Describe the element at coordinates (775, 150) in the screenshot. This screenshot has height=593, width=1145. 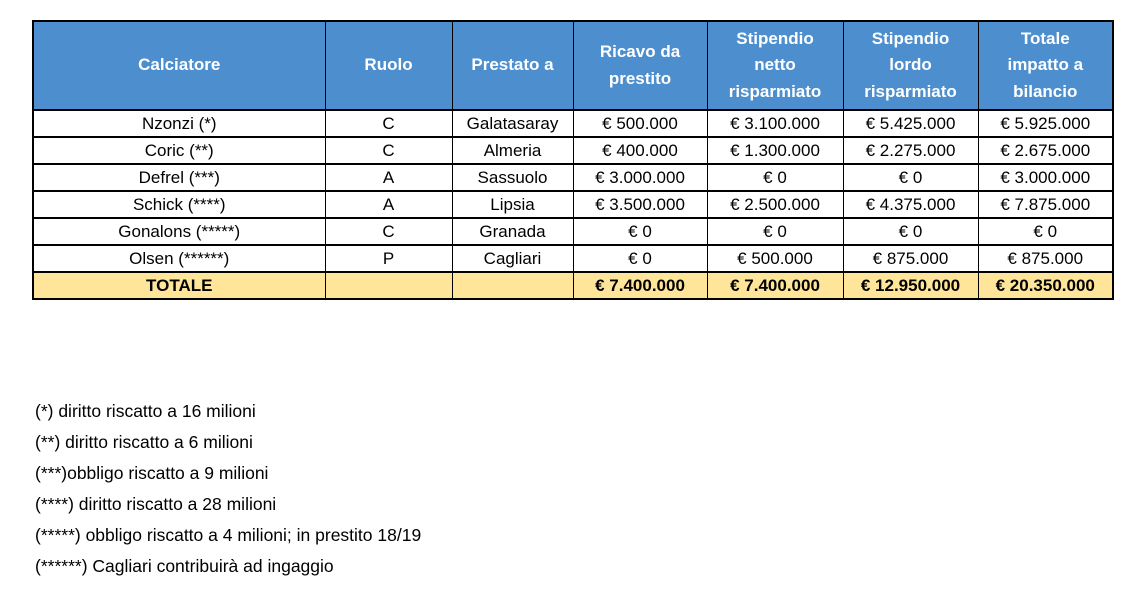
I see `cell-net-salary-saved: € 1.300.000` at that location.